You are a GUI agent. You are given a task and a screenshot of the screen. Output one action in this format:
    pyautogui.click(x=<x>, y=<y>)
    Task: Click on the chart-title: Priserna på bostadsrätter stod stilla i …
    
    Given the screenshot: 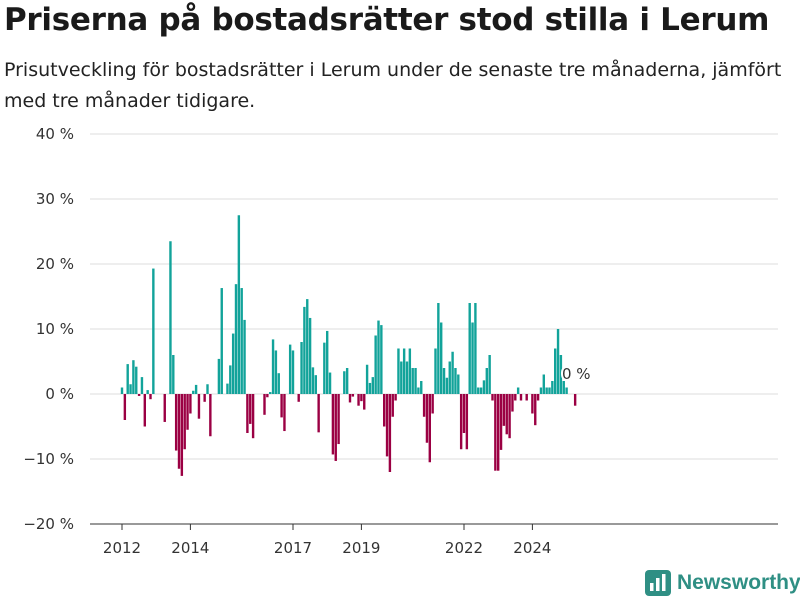 What is the action you would take?
    pyautogui.click(x=387, y=20)
    